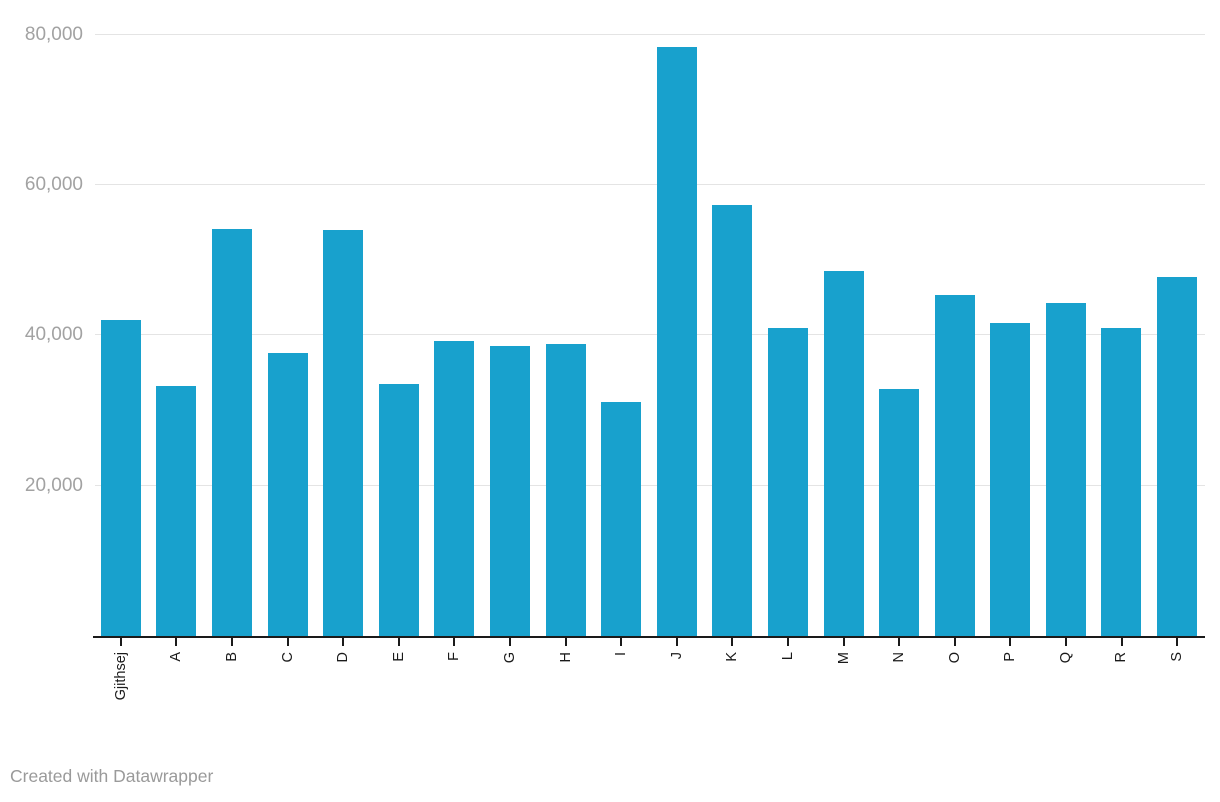  What do you see at coordinates (510, 642) in the screenshot?
I see `x-tick-G` at bounding box center [510, 642].